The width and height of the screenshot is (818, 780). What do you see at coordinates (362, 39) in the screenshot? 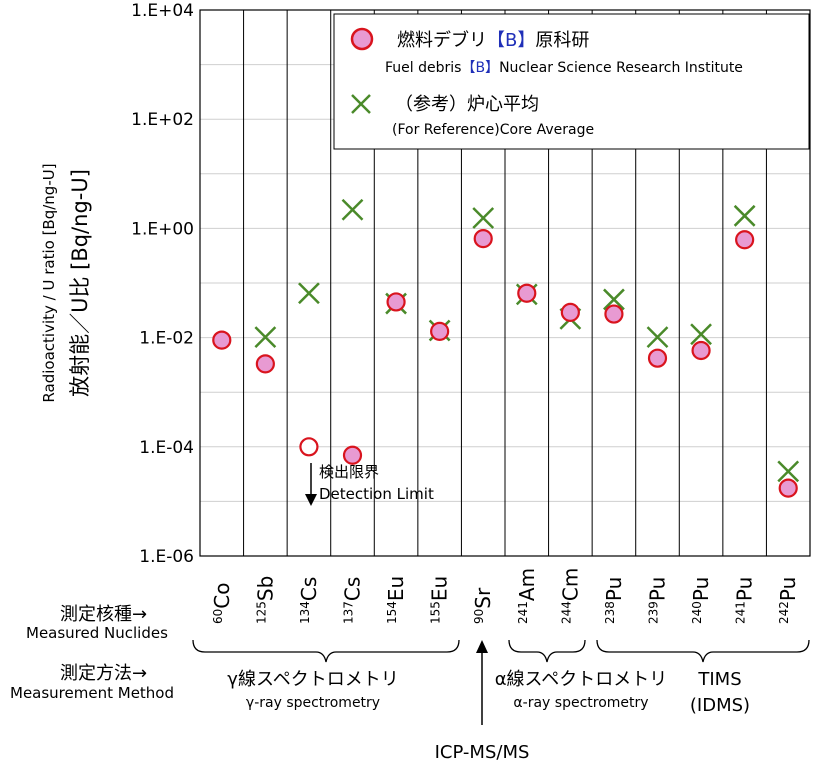
I see `legend-circle-marker` at bounding box center [362, 39].